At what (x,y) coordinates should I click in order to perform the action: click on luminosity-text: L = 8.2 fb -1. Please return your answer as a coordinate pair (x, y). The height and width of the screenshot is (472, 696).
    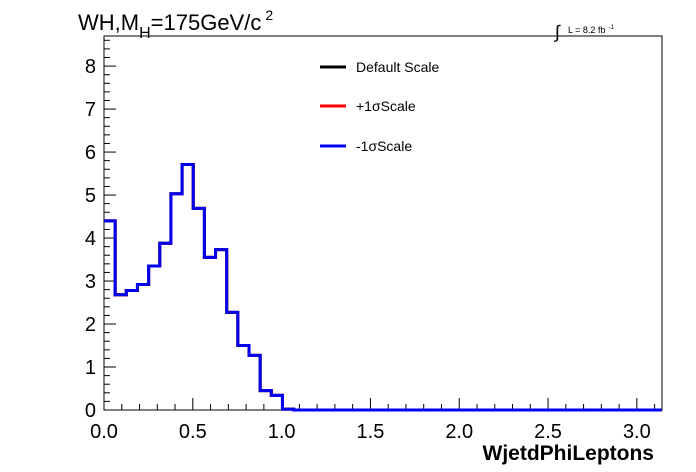
    Looking at the image, I should click on (591, 30).